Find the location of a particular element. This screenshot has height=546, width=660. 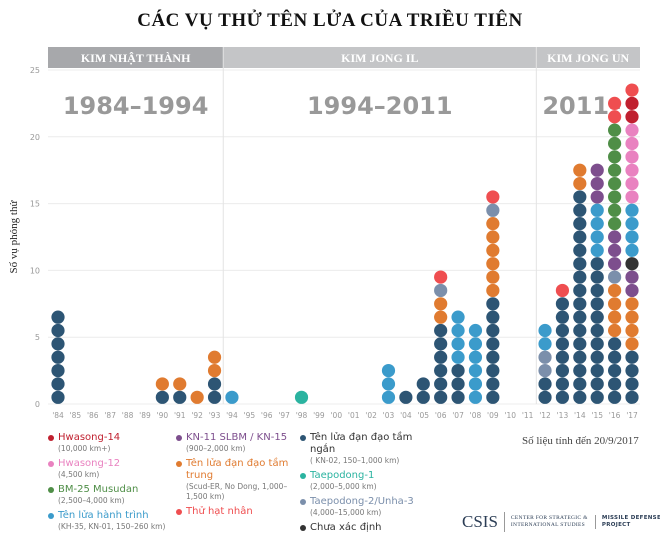

x-tick-label: '91 is located at coordinates (180, 415).